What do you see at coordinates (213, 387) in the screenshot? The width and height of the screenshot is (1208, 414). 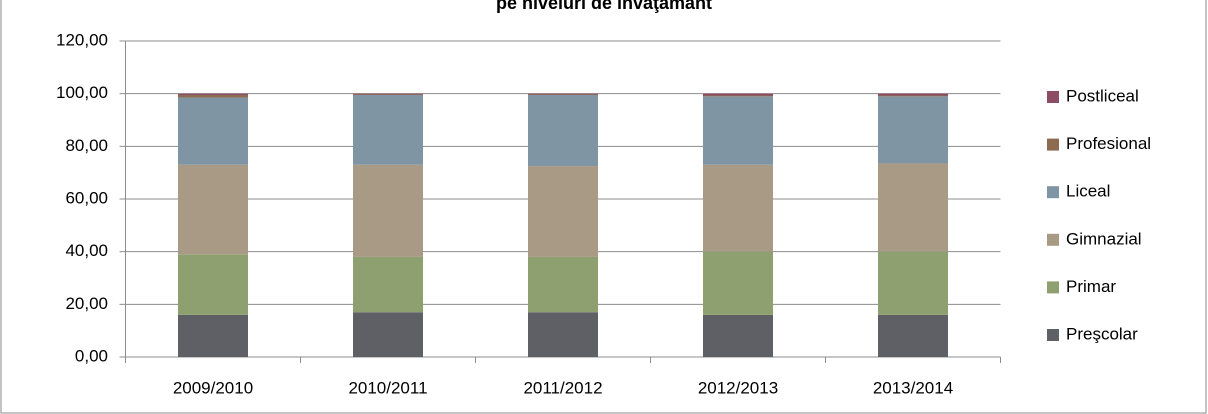 I see `x-tick-label: 2009/2010` at bounding box center [213, 387].